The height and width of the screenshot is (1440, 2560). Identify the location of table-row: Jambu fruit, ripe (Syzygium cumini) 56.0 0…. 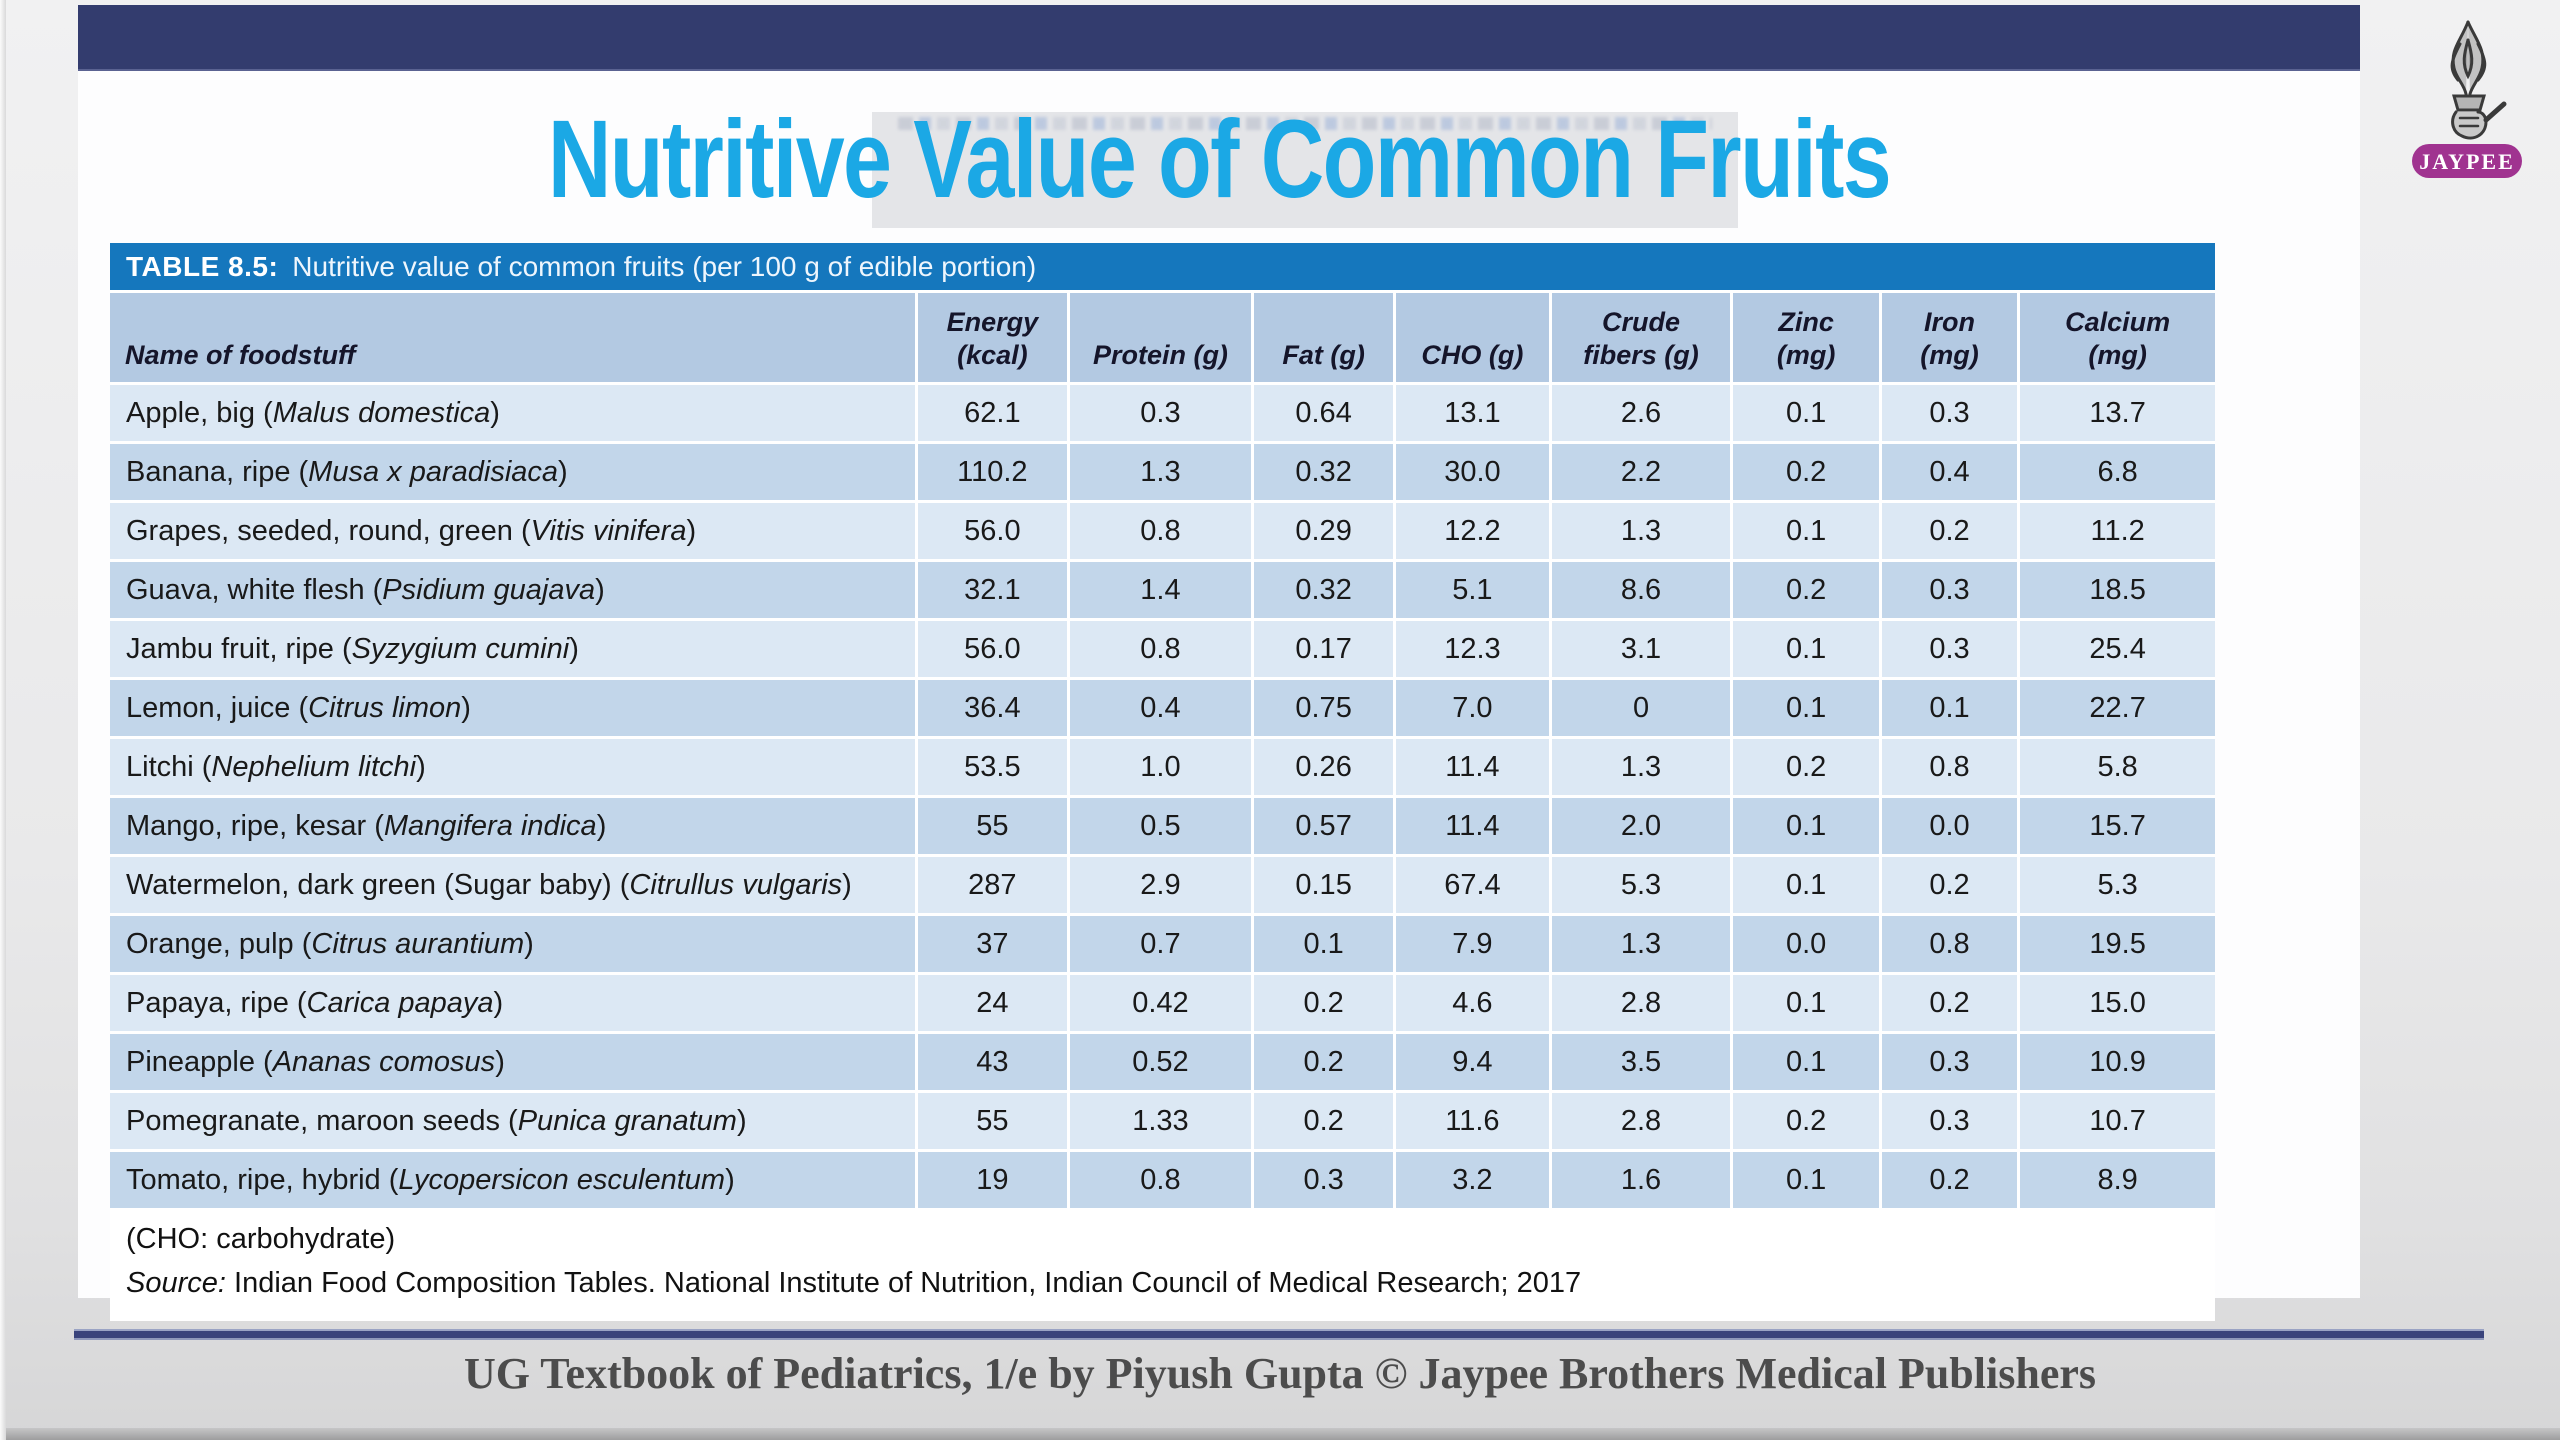
(1162, 649).